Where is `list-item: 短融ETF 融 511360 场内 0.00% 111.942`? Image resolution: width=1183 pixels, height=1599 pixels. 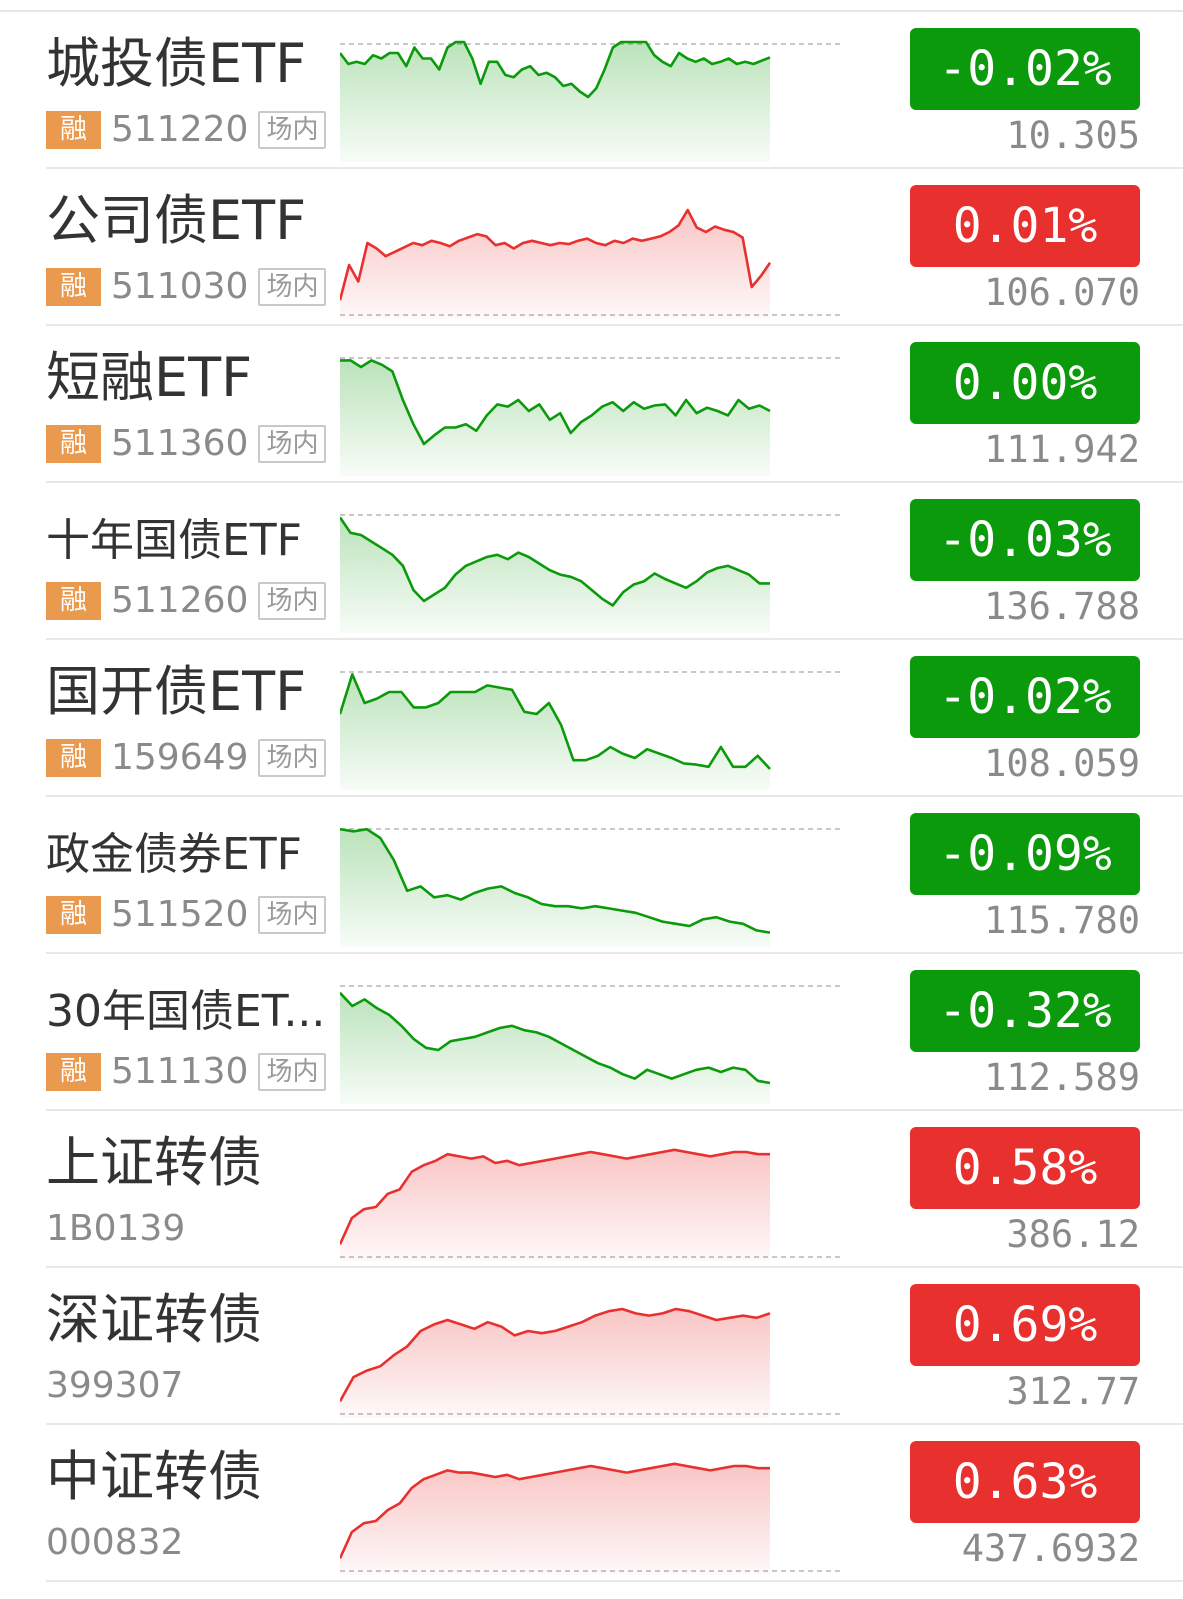
list-item: 短融ETF 融 511360 场内 0.00% 111.942 is located at coordinates (591, 404).